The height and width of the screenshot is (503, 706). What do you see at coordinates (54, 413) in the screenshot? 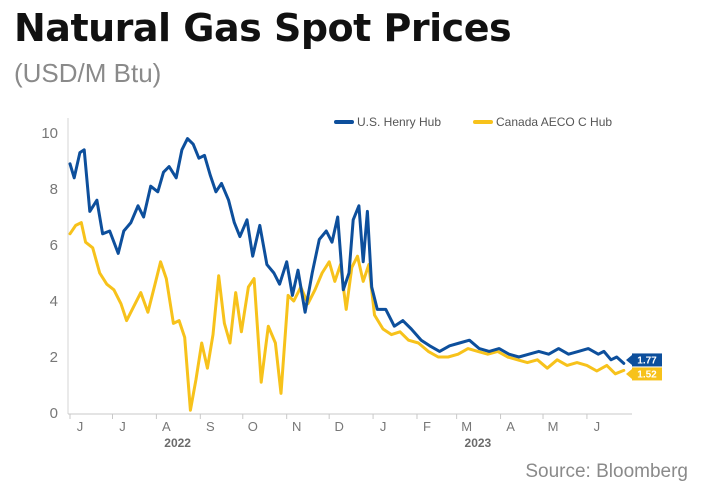
I see `y-tick-label: 0` at bounding box center [54, 413].